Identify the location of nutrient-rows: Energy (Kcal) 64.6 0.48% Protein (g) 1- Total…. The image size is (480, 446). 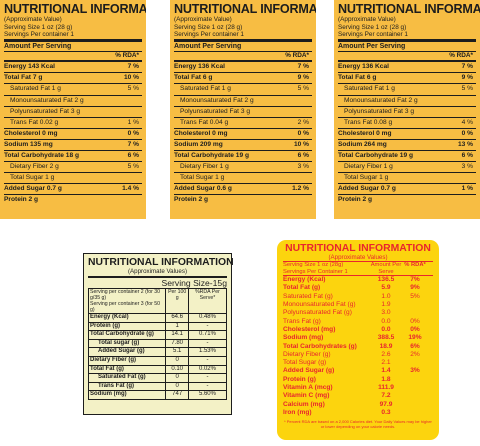
(157, 356).